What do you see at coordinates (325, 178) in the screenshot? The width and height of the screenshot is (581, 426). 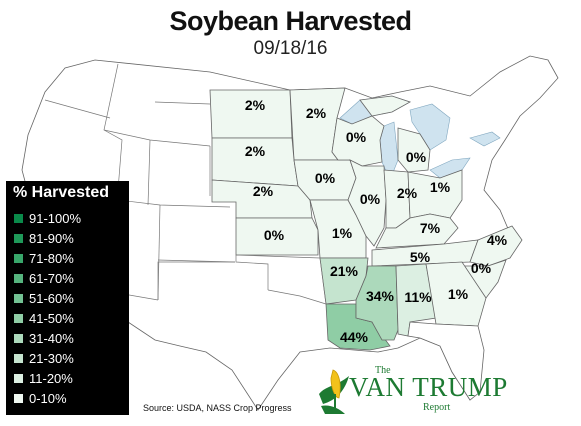 I see `label-iowa: 0%` at bounding box center [325, 178].